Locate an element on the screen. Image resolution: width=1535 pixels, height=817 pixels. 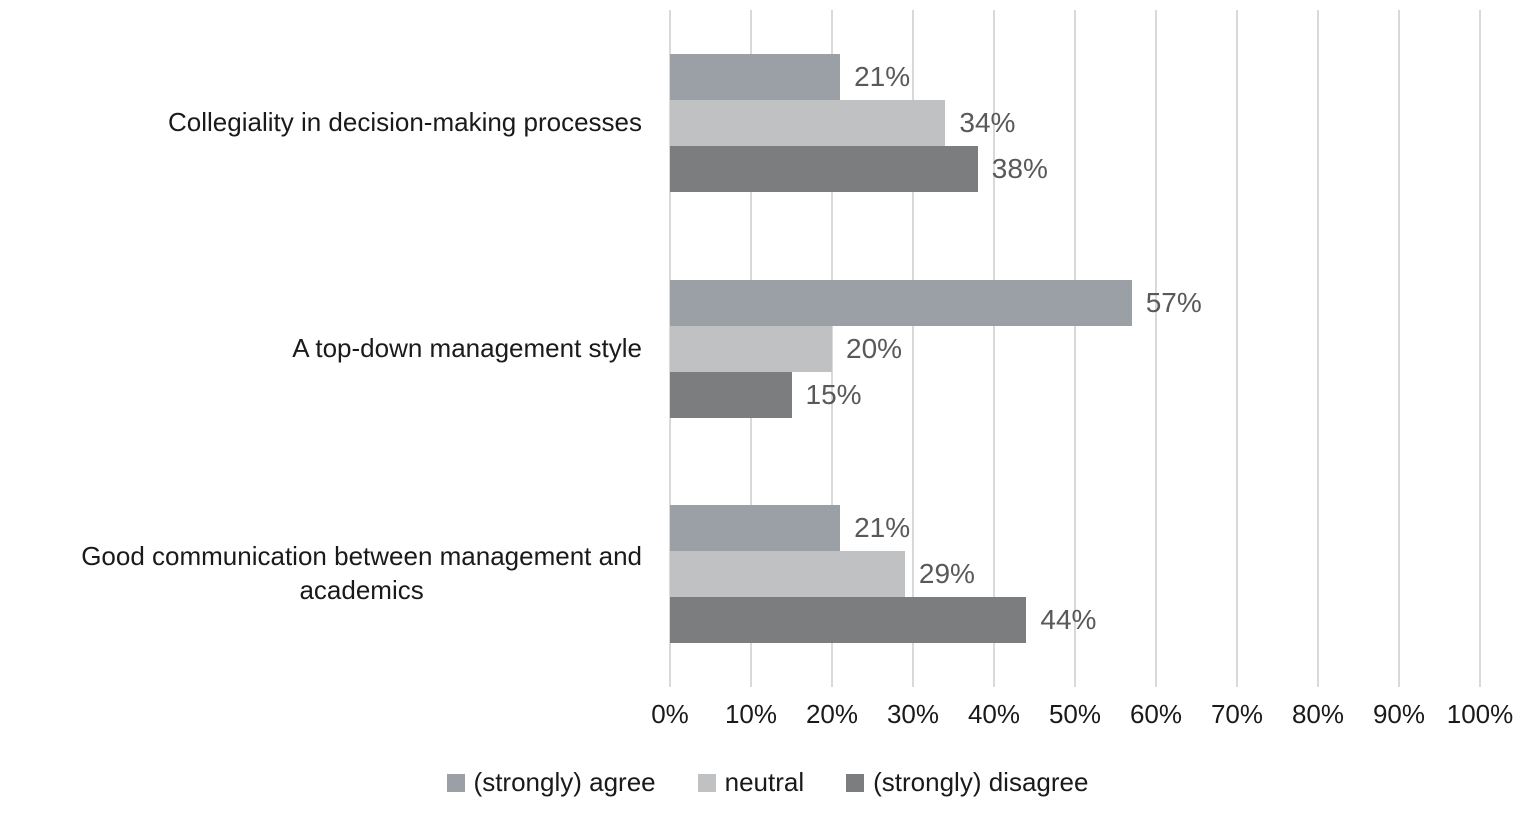
bar-value-label: 38% is located at coordinates (1019, 168).